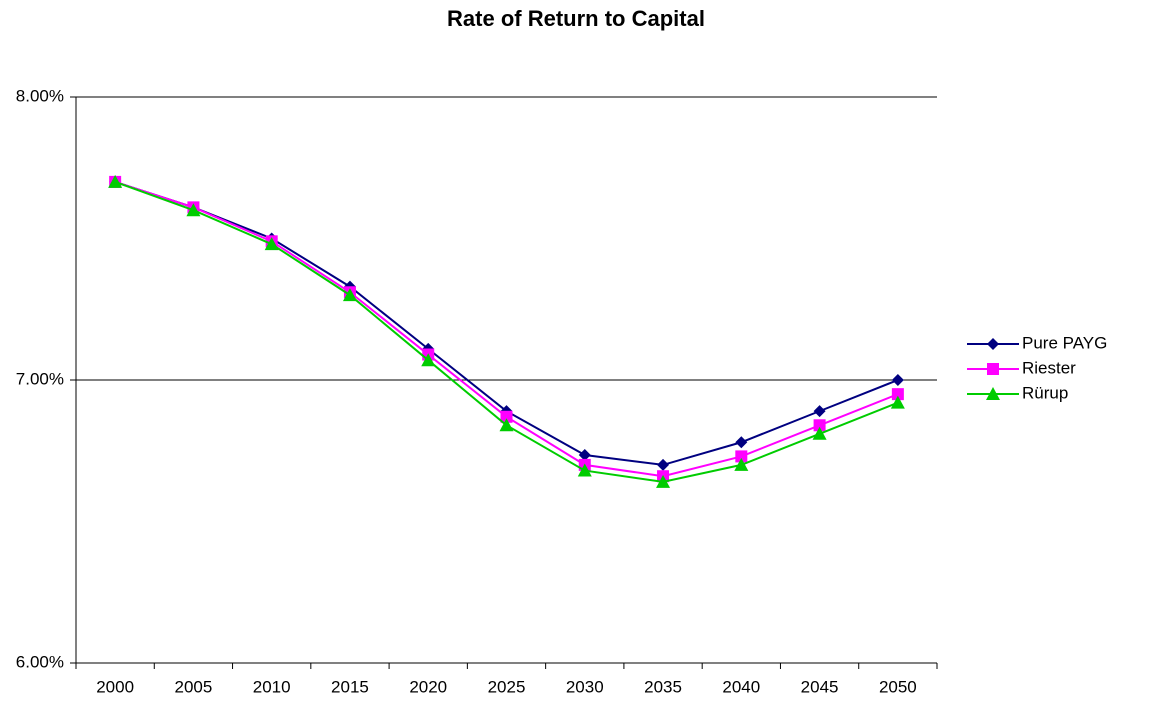 The width and height of the screenshot is (1152, 706). I want to click on x-tick-label: 2035, so click(663, 686).